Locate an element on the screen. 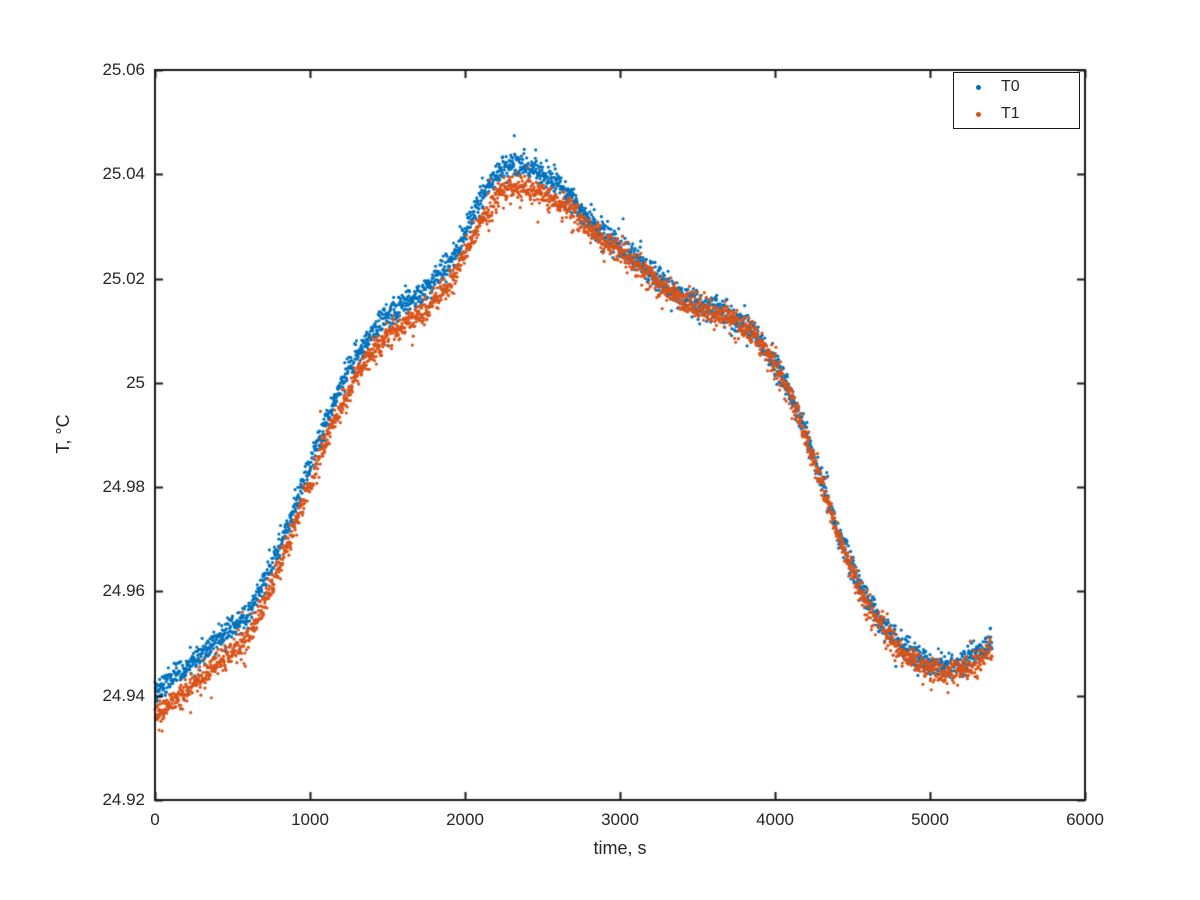  x-tick-label: 3000 is located at coordinates (620, 819).